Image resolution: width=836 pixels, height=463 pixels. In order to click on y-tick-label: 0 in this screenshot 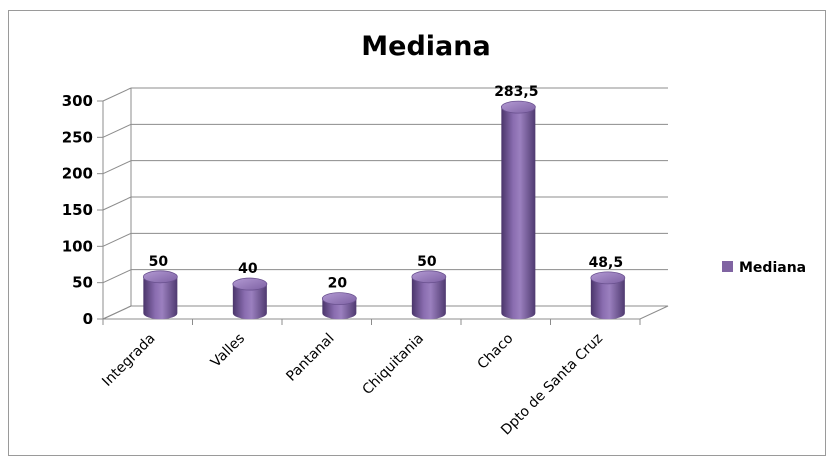, I will do `click(88, 319)`.